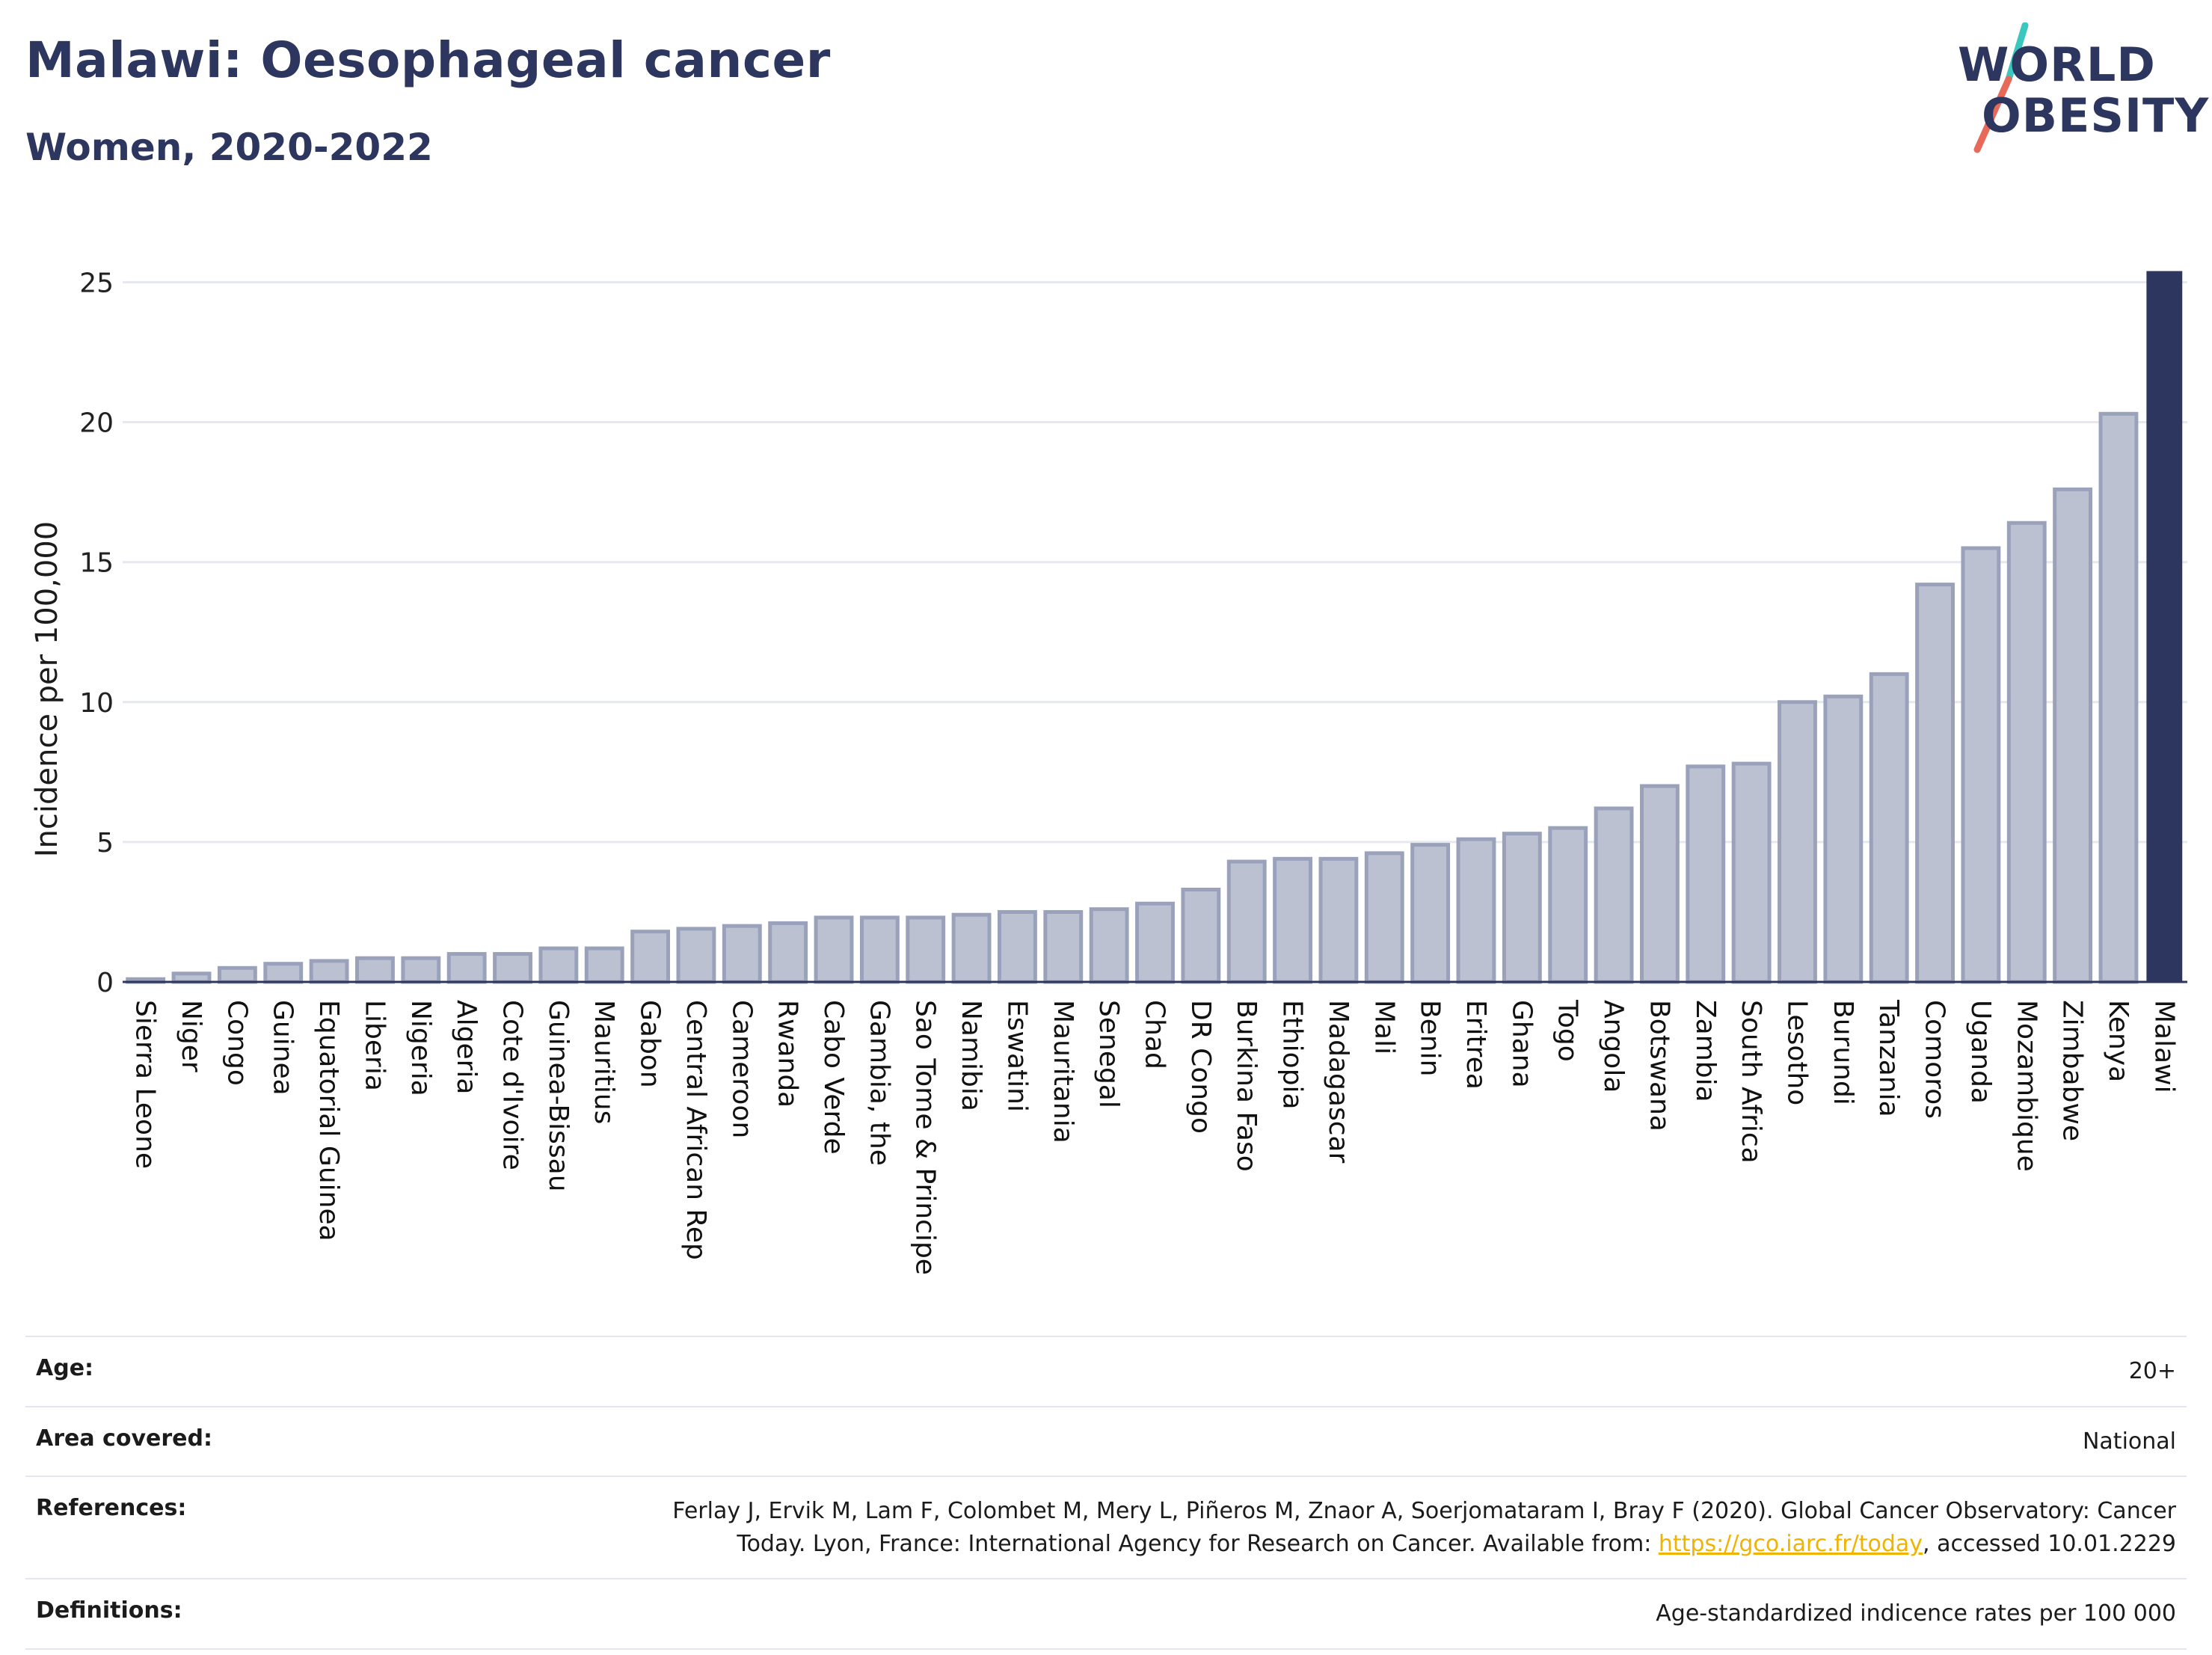 This screenshot has height=1655, width=2212. Describe the element at coordinates (329, 971) in the screenshot. I see `bar-equatorial-guinea` at that location.